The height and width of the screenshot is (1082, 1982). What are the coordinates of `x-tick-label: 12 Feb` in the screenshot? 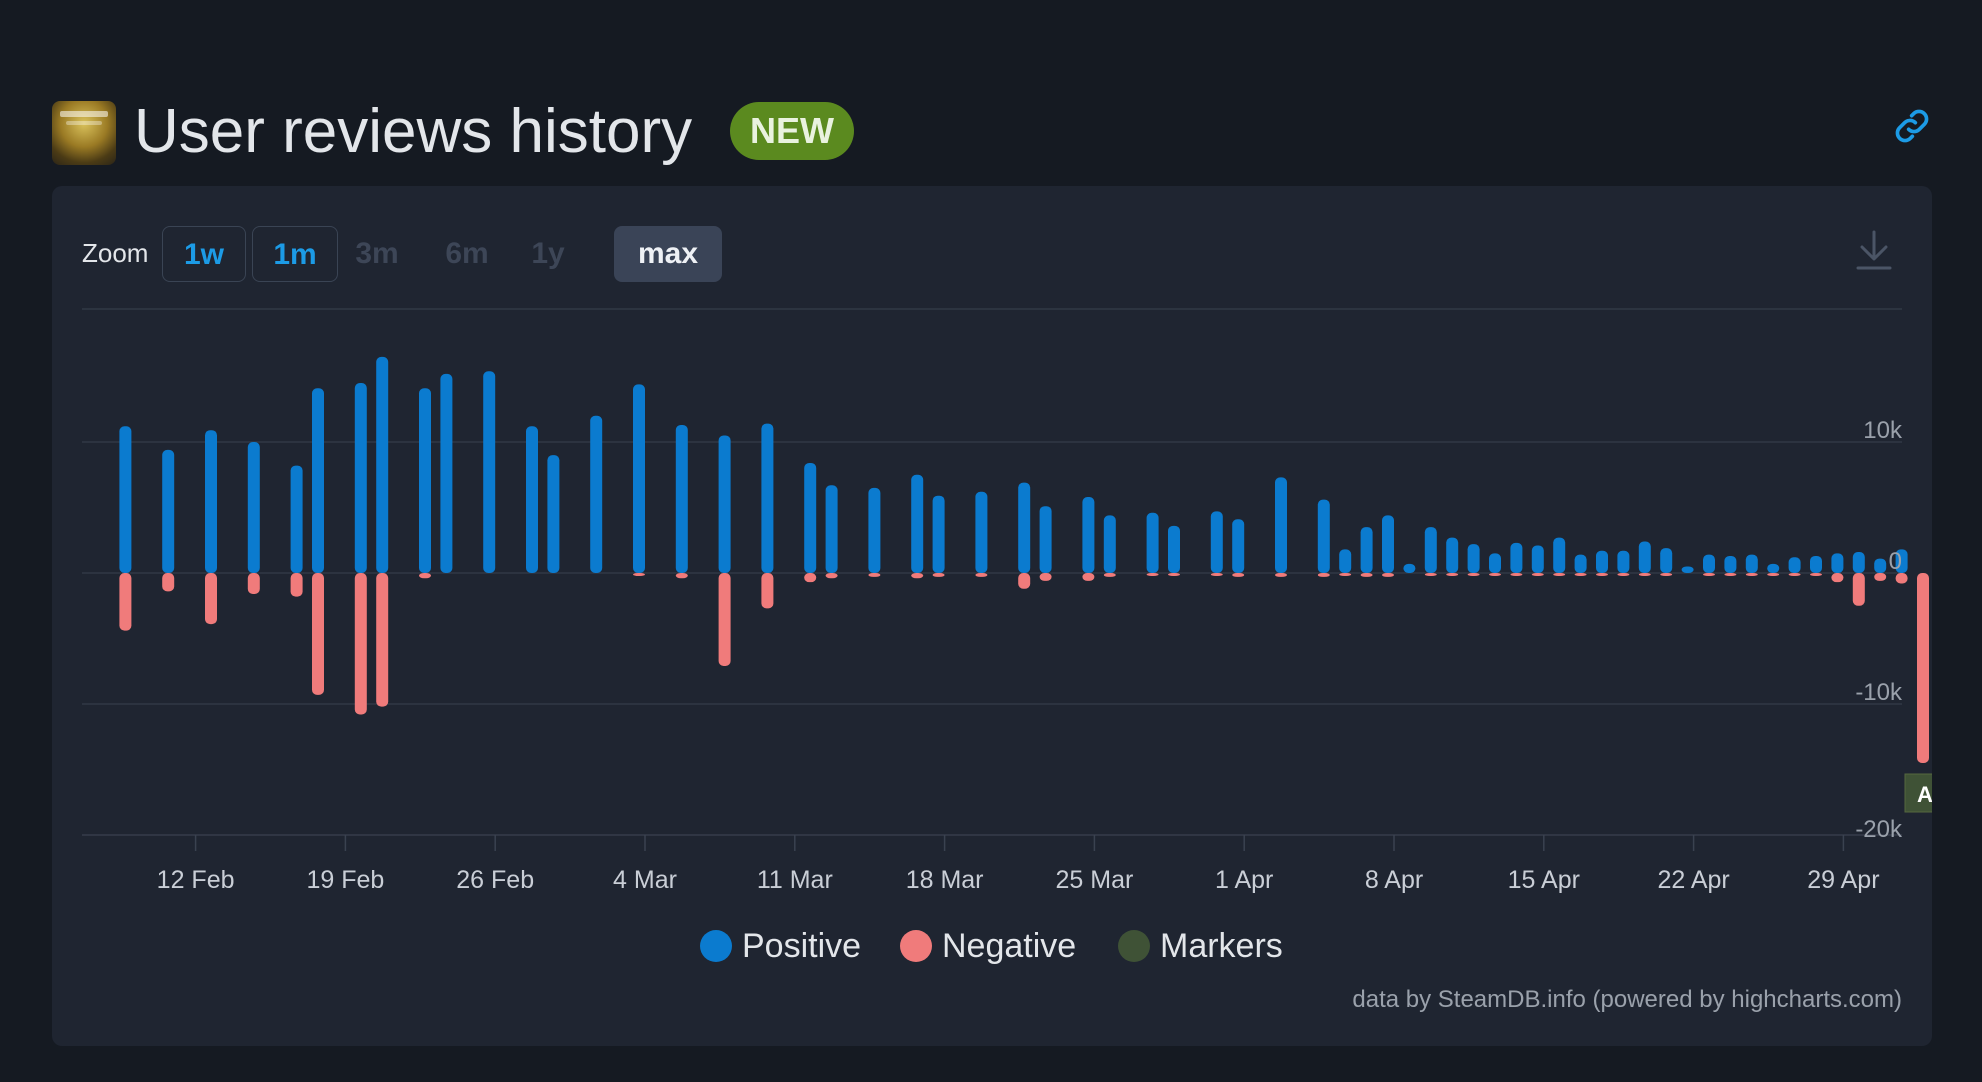 It's located at (196, 880).